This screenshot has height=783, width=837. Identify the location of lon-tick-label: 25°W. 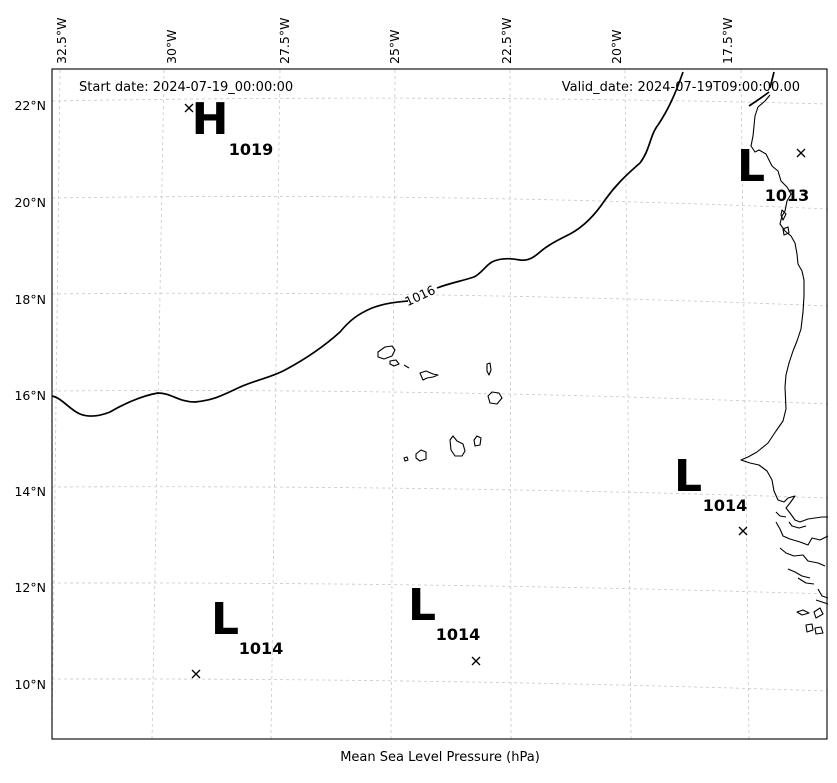
(394, 46).